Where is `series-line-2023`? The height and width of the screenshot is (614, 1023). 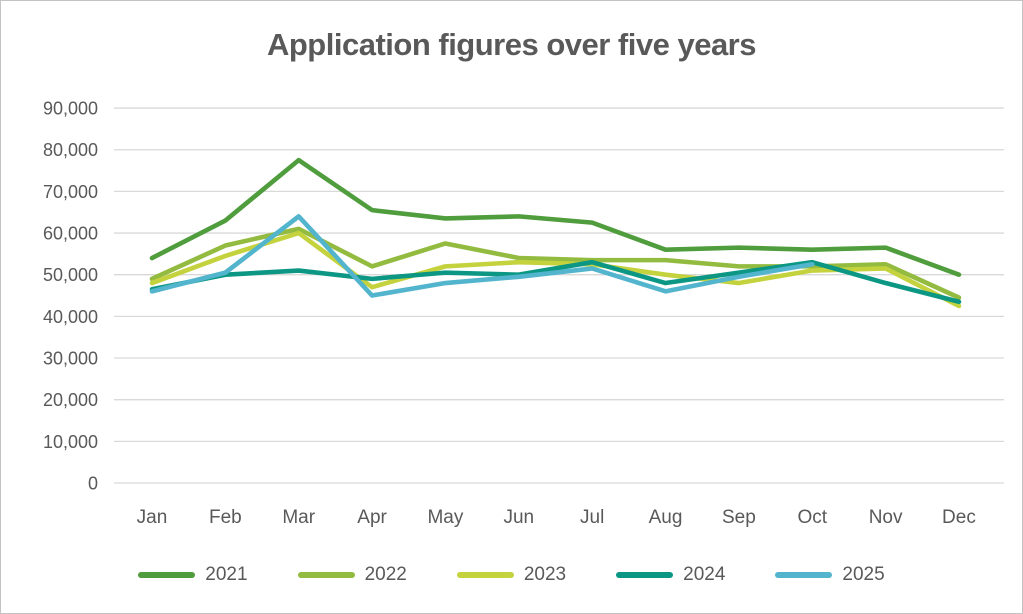
series-line-2023 is located at coordinates (555, 269).